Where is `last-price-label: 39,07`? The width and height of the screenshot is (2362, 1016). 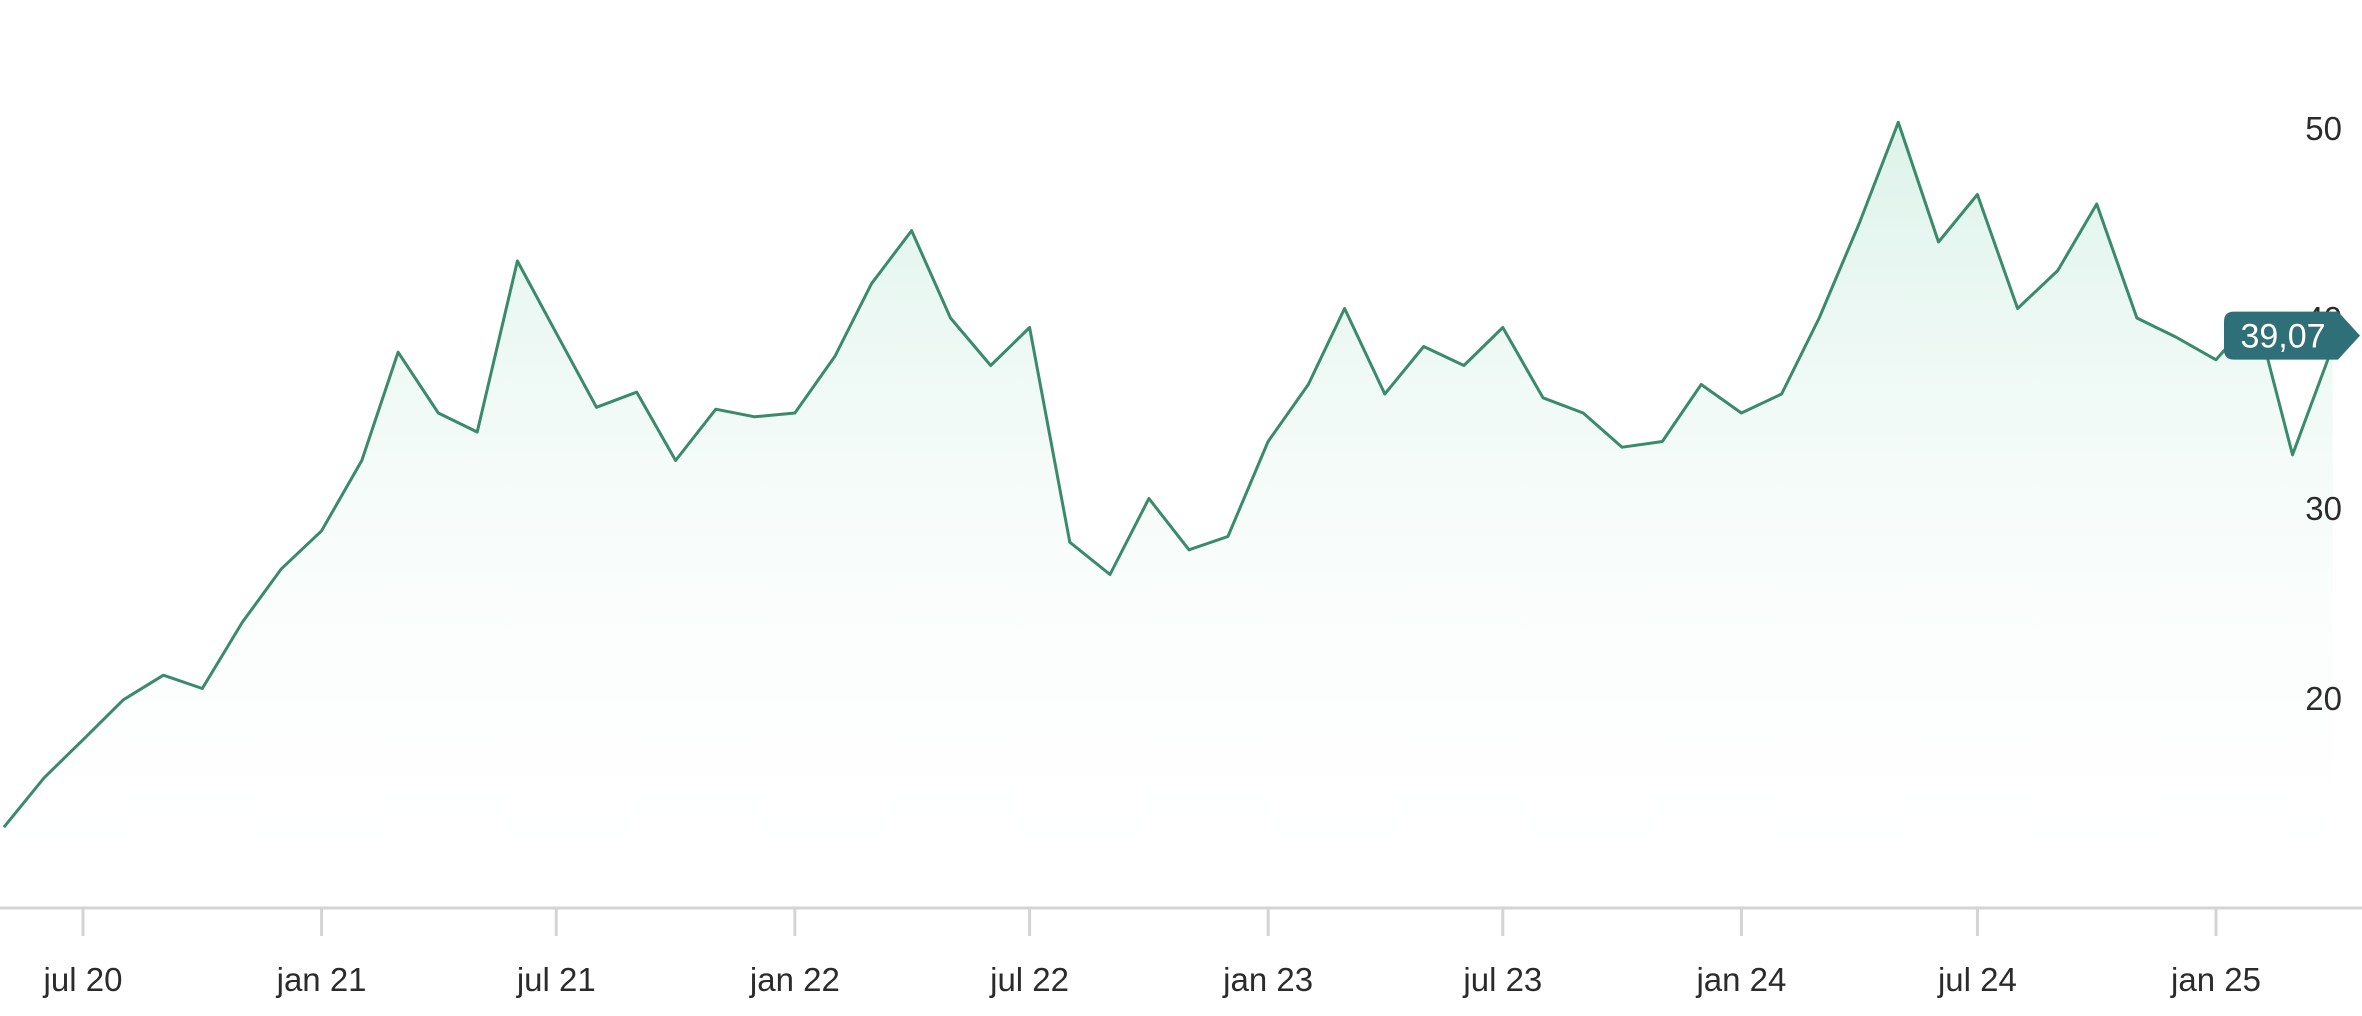 last-price-label: 39,07 is located at coordinates (2282, 337).